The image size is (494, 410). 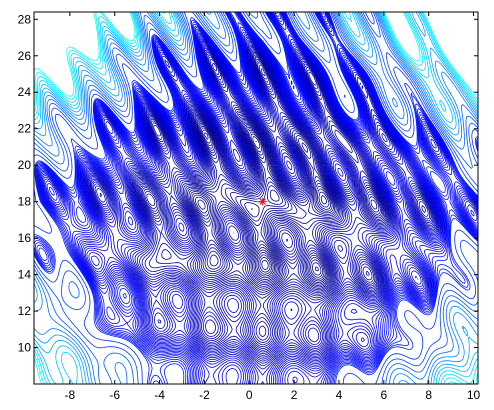 I want to click on y-tick-label: 24, so click(x=25, y=92).